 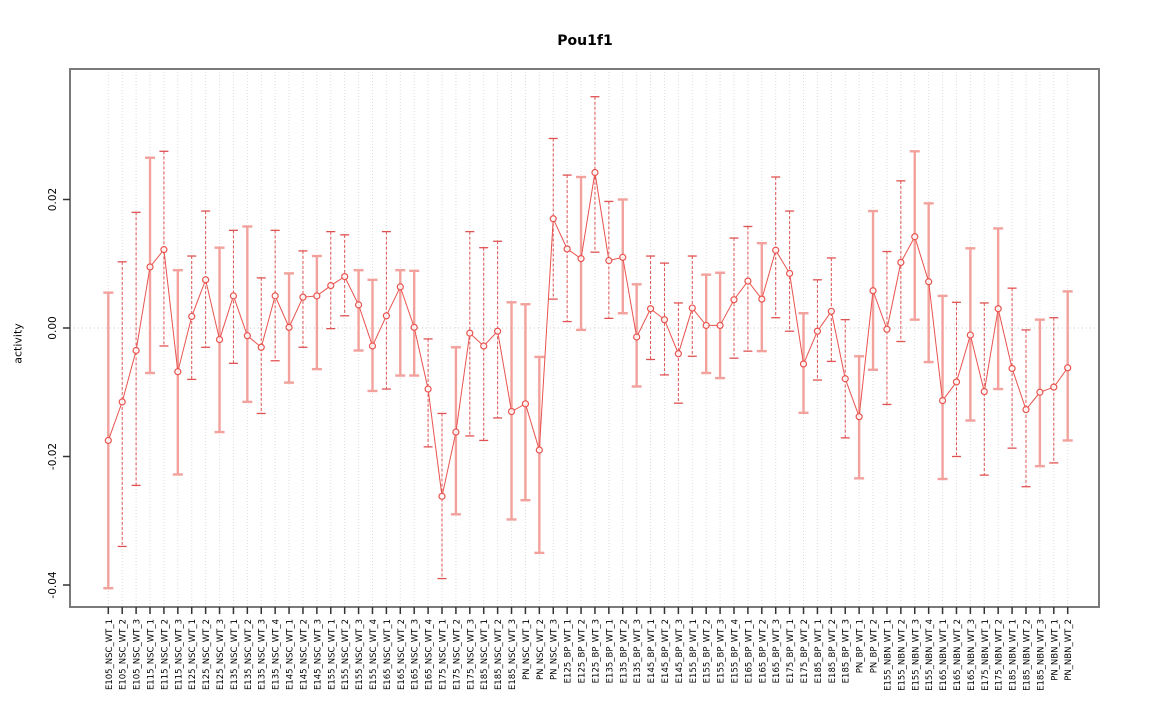 I want to click on x-tick-label: E155_NBN_WT_4, so click(x=930, y=655).